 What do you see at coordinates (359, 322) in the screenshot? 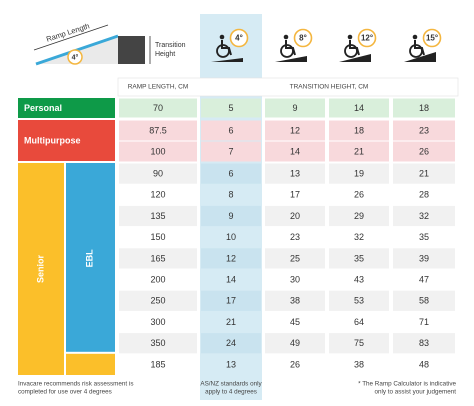
I see `cell-value: 64` at bounding box center [359, 322].